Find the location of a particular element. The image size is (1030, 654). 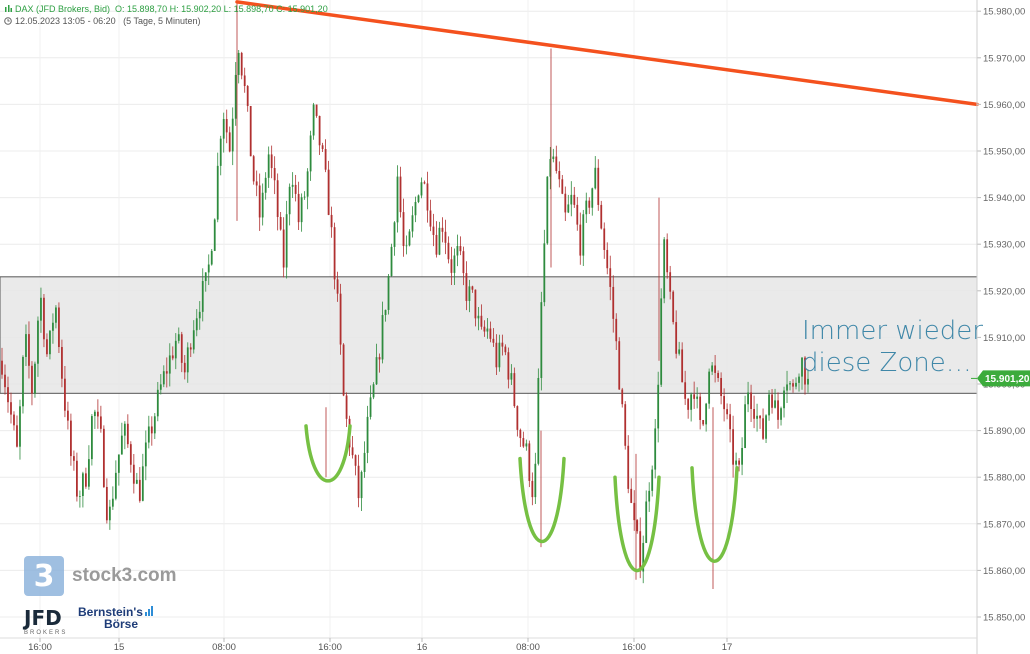

time-axis: 16:00 15 08:00 16:00 16 08:00 16:00 17 is located at coordinates (488, 645).